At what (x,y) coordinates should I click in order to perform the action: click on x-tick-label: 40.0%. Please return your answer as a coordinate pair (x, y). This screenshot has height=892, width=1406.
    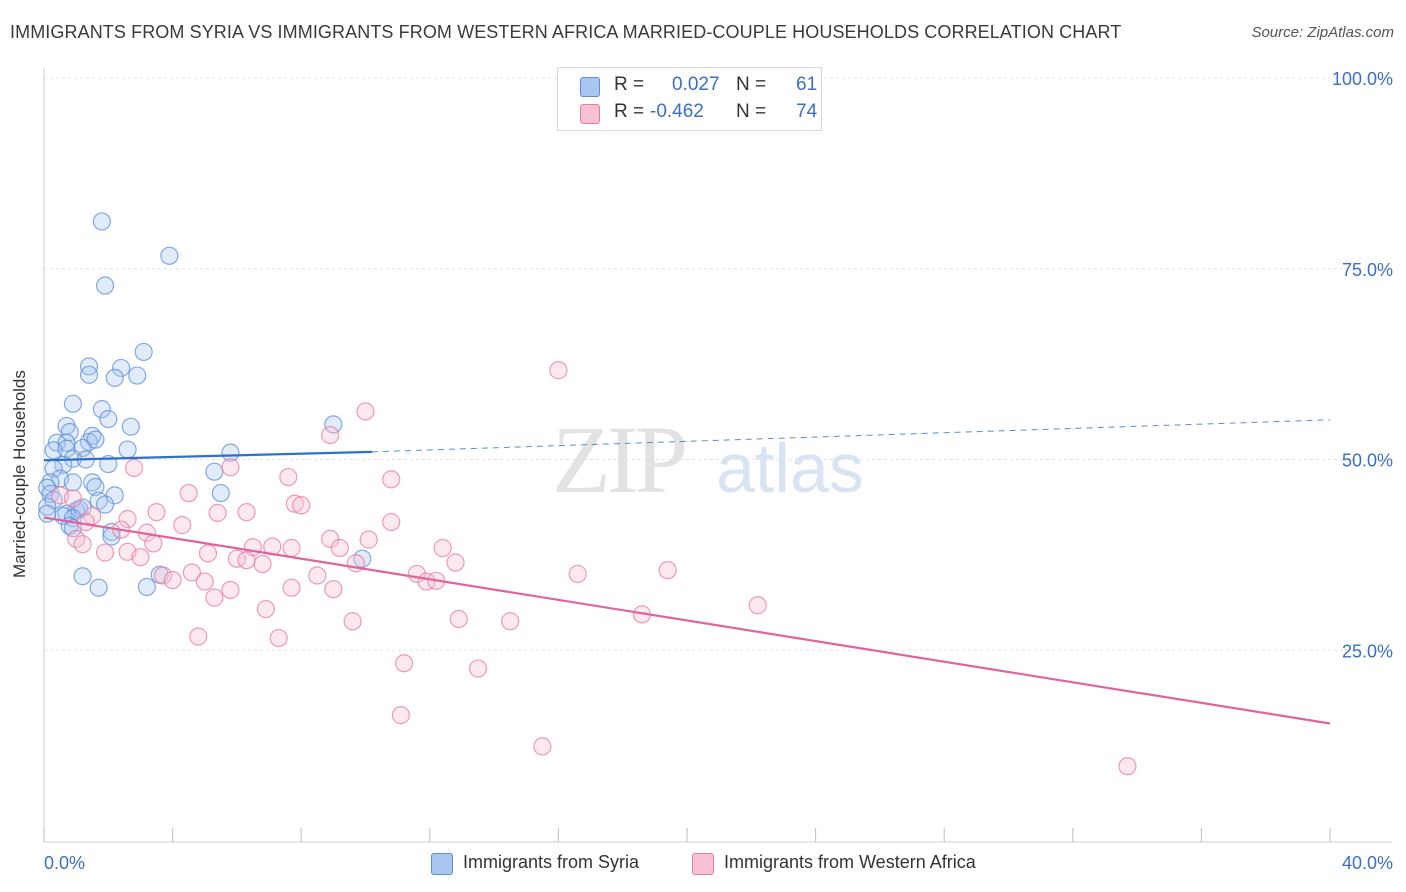
    Looking at the image, I should click on (1367, 863).